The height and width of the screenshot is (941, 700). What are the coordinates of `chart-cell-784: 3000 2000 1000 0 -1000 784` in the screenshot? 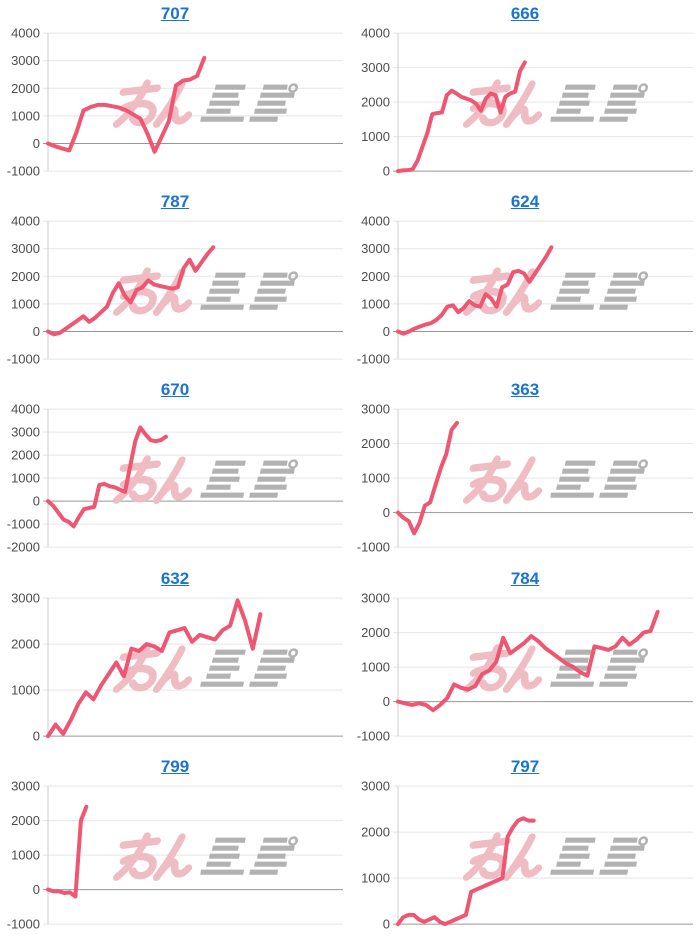 It's located at (525, 659).